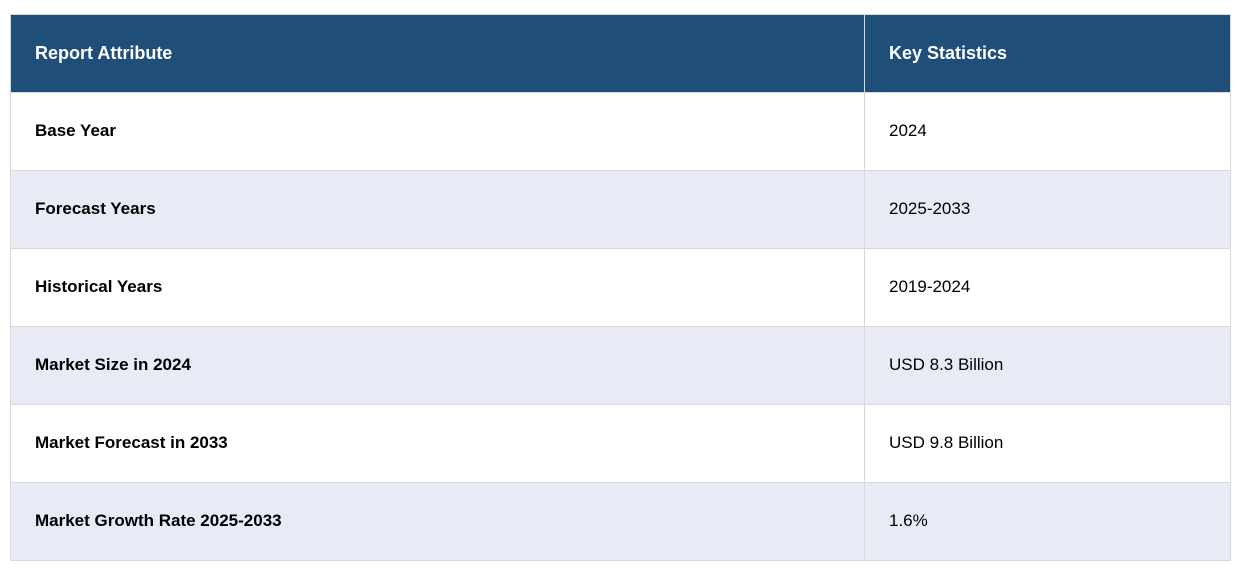  I want to click on table-header-row: Report Attribute Key Statistics, so click(620, 53).